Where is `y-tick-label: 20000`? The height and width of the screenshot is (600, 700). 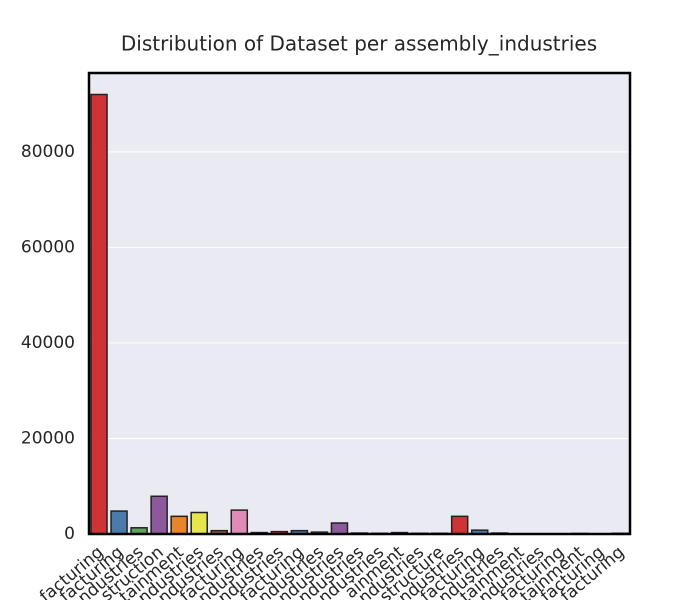 y-tick-label: 20000 is located at coordinates (48, 438).